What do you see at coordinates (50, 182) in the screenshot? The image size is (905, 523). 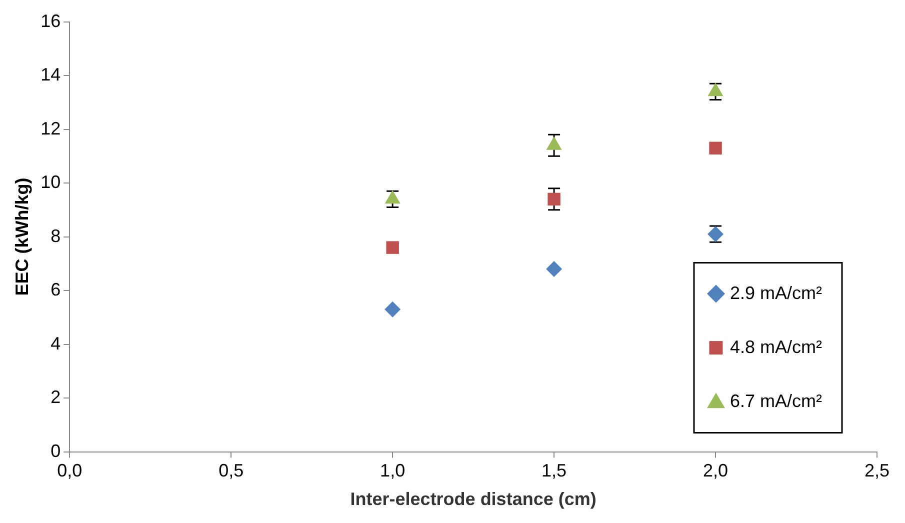 I see `y-tick-label: 10` at bounding box center [50, 182].